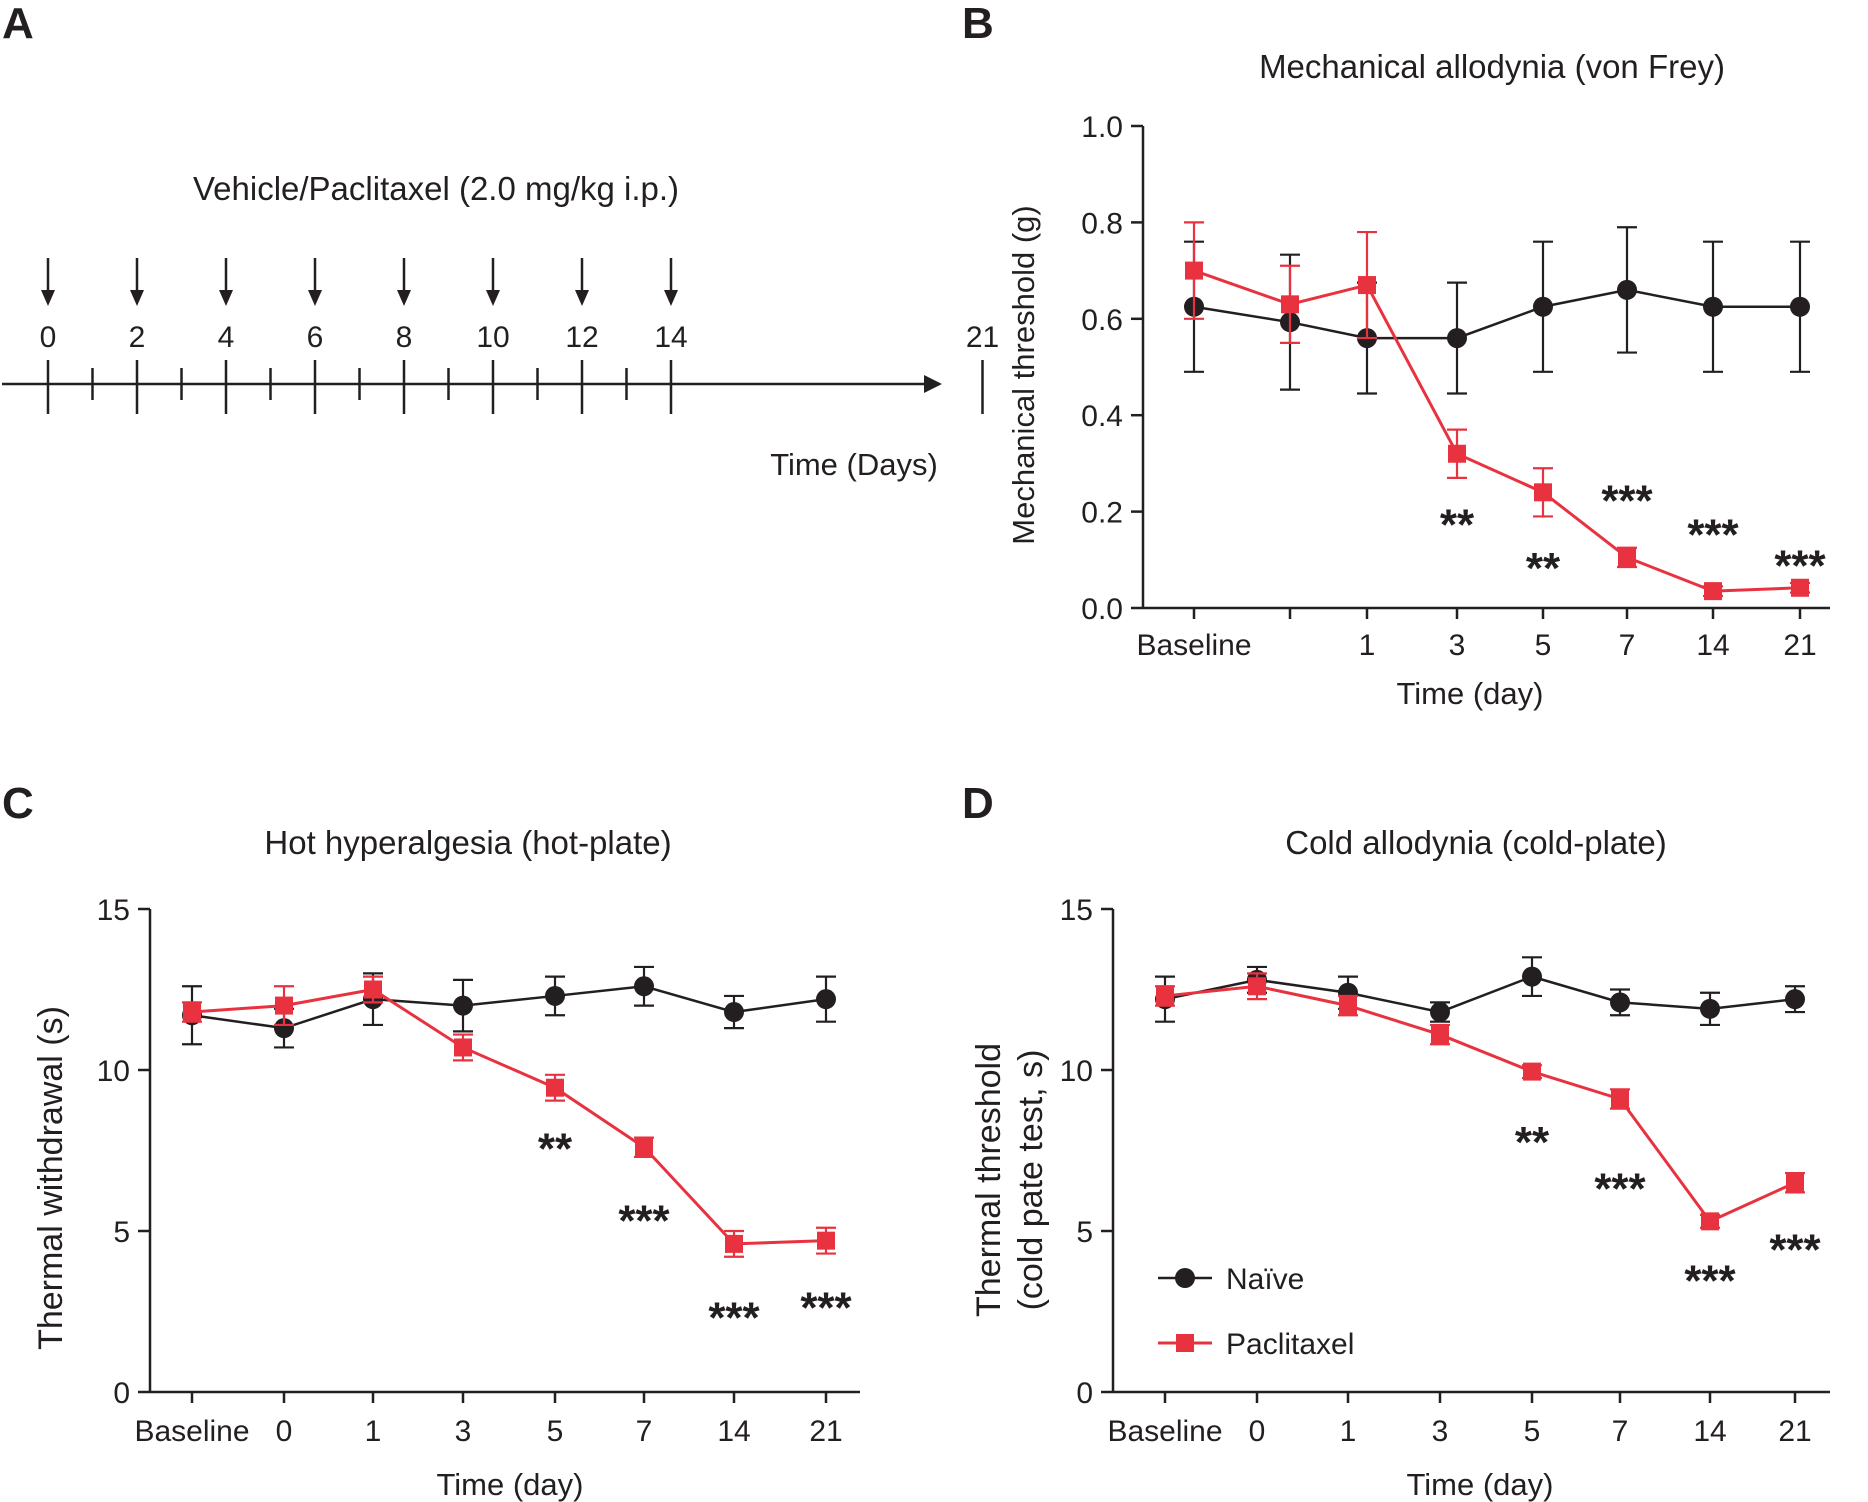  Describe the element at coordinates (1794, 1431) in the screenshot. I see `x-tick-label: 21` at that location.